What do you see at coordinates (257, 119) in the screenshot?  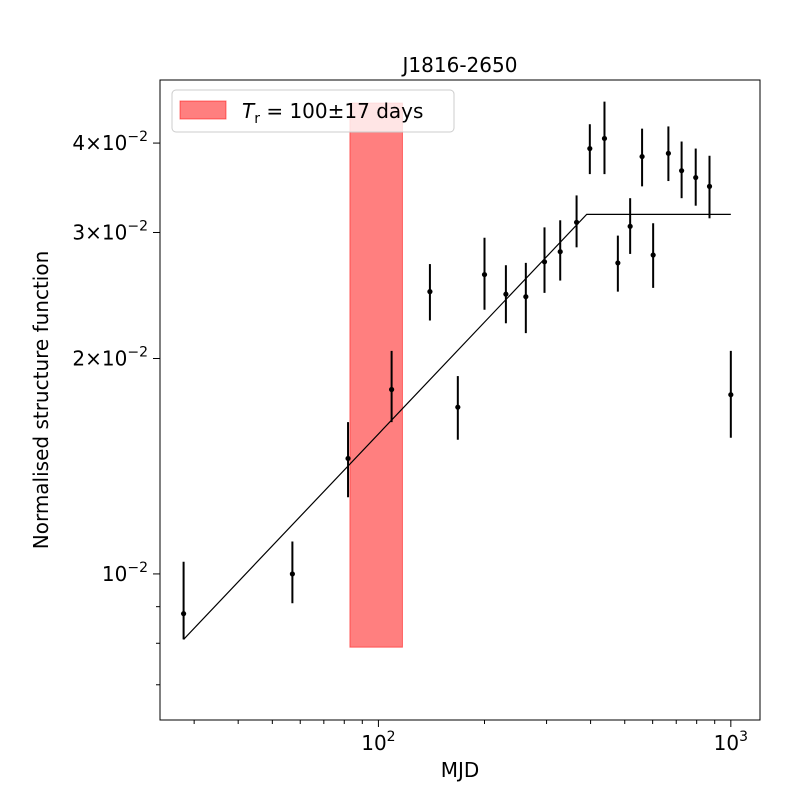 I see `legend-label-subscript: r` at bounding box center [257, 119].